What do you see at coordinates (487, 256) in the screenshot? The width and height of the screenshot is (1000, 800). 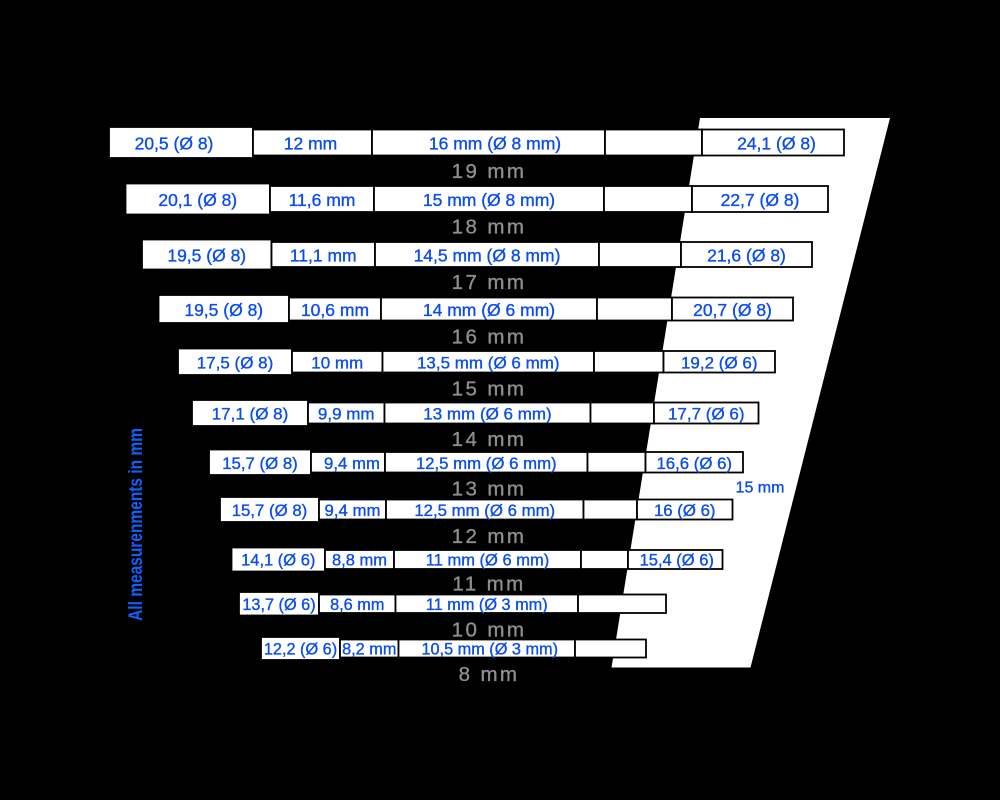 I see `svg-text: 14,5 mm (Ø 8 mm)` at bounding box center [487, 256].